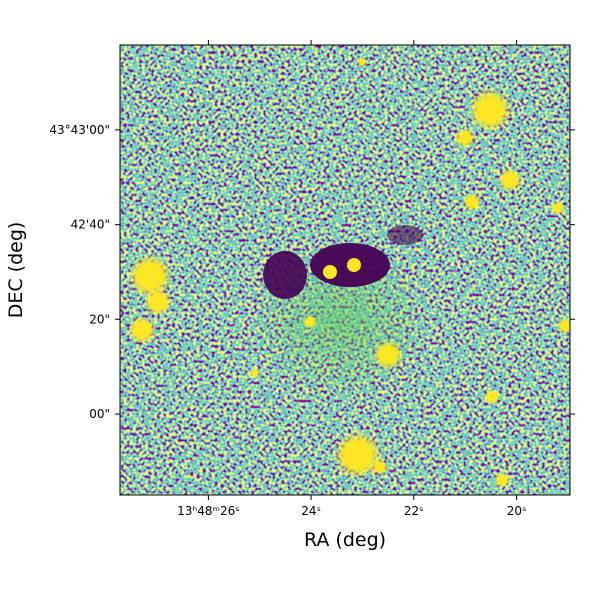  What do you see at coordinates (99, 414) in the screenshot?
I see `y-tick-label: 00"` at bounding box center [99, 414].